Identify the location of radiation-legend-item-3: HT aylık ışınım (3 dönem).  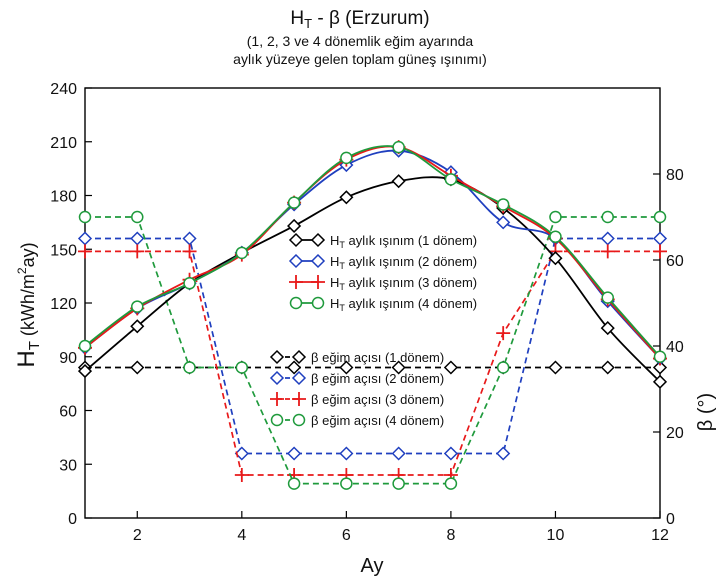
(383, 283).